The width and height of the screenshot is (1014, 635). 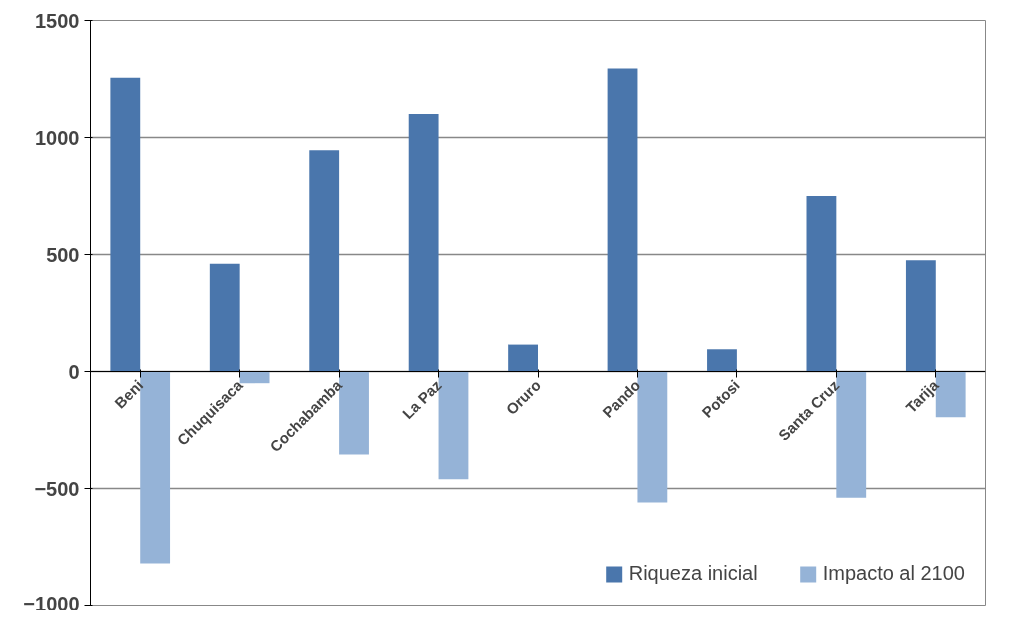 I want to click on legend-label: Impacto al 2100, so click(x=893, y=573).